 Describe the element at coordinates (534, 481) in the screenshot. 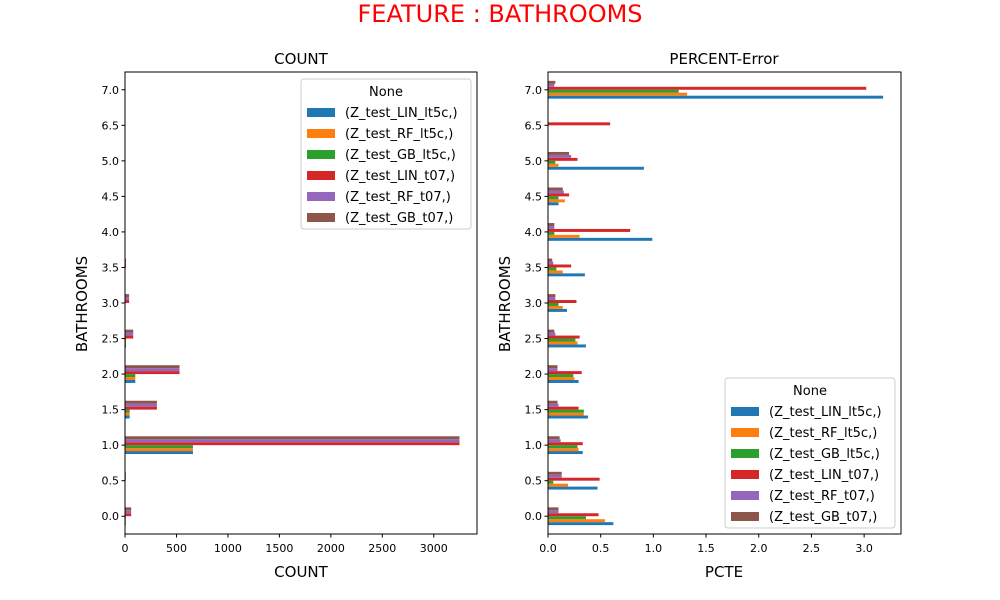

I see `percent-error-y-tick-label: 0.5` at that location.